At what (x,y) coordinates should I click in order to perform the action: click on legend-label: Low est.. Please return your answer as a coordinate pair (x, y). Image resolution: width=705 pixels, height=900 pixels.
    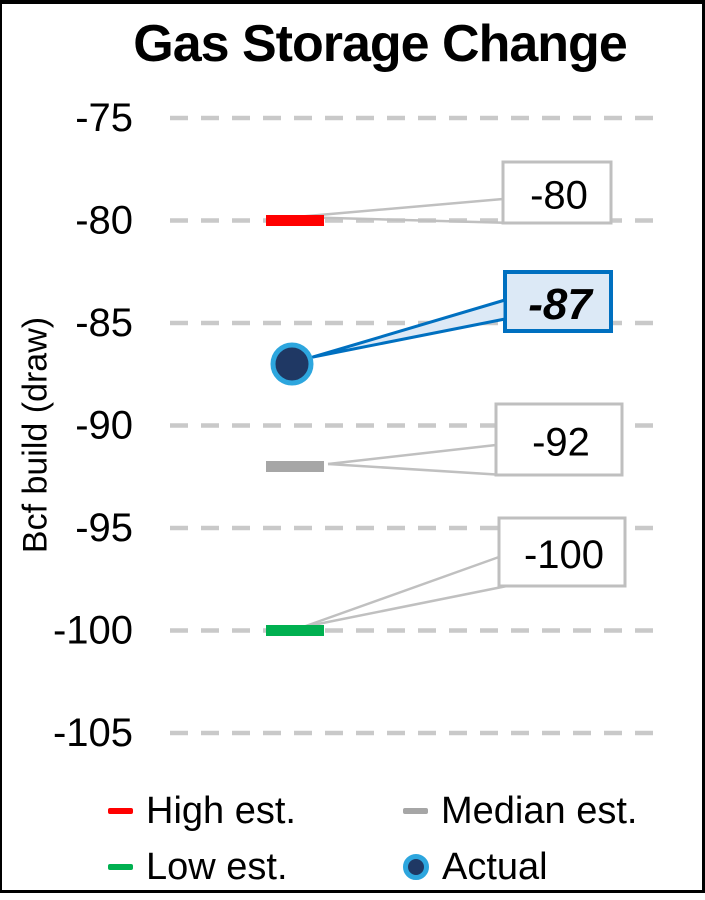
    Looking at the image, I should click on (217, 866).